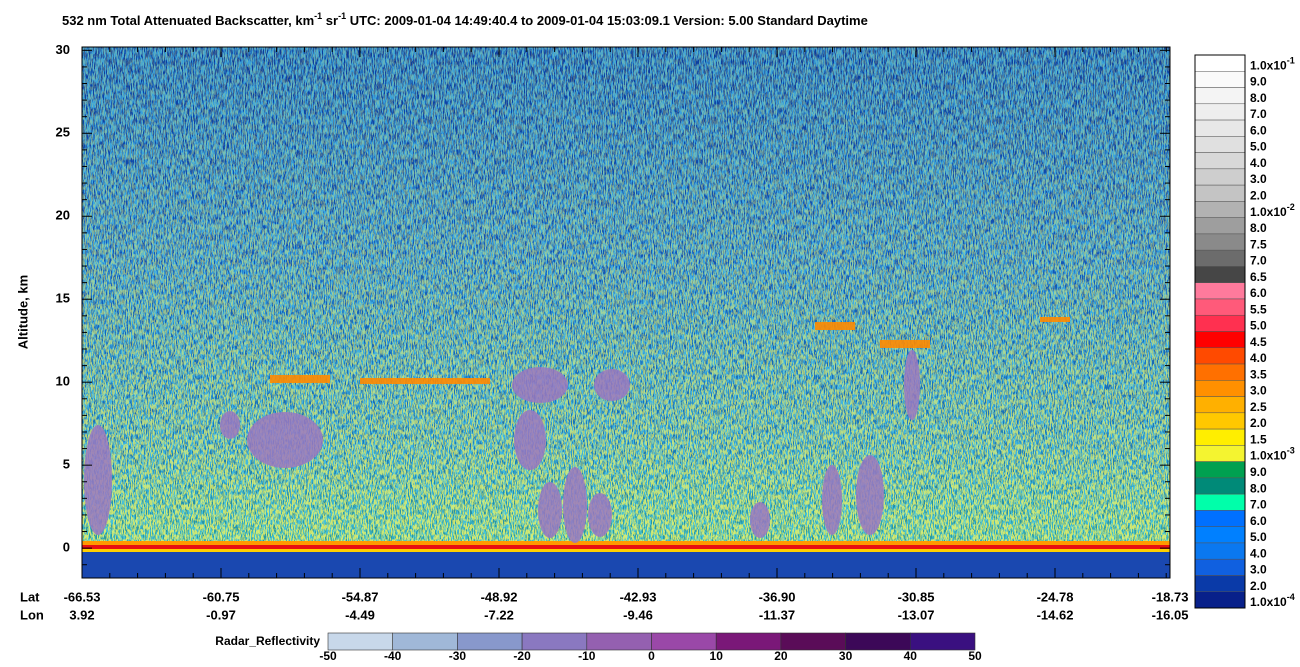 This screenshot has height=667, width=1300. What do you see at coordinates (342, 16) in the screenshot?
I see `title-part: -1` at bounding box center [342, 16].